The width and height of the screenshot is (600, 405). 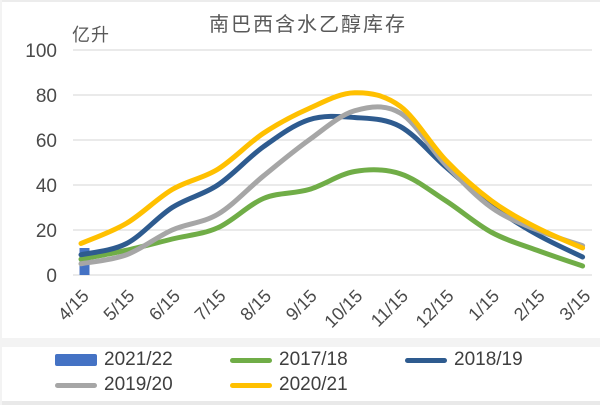 I want to click on legend-item-2018-19: 2018/19, so click(x=464, y=360).